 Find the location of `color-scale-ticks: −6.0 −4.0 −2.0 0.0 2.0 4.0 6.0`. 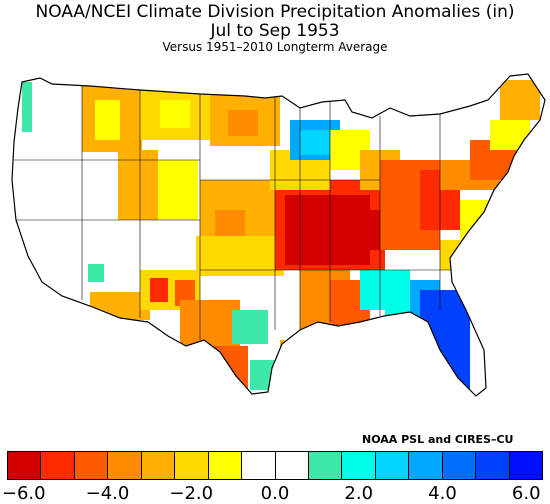

color-scale-ticks: −6.0 −4.0 −2.0 0.0 2.0 4.0 6.0 is located at coordinates (275, 493).